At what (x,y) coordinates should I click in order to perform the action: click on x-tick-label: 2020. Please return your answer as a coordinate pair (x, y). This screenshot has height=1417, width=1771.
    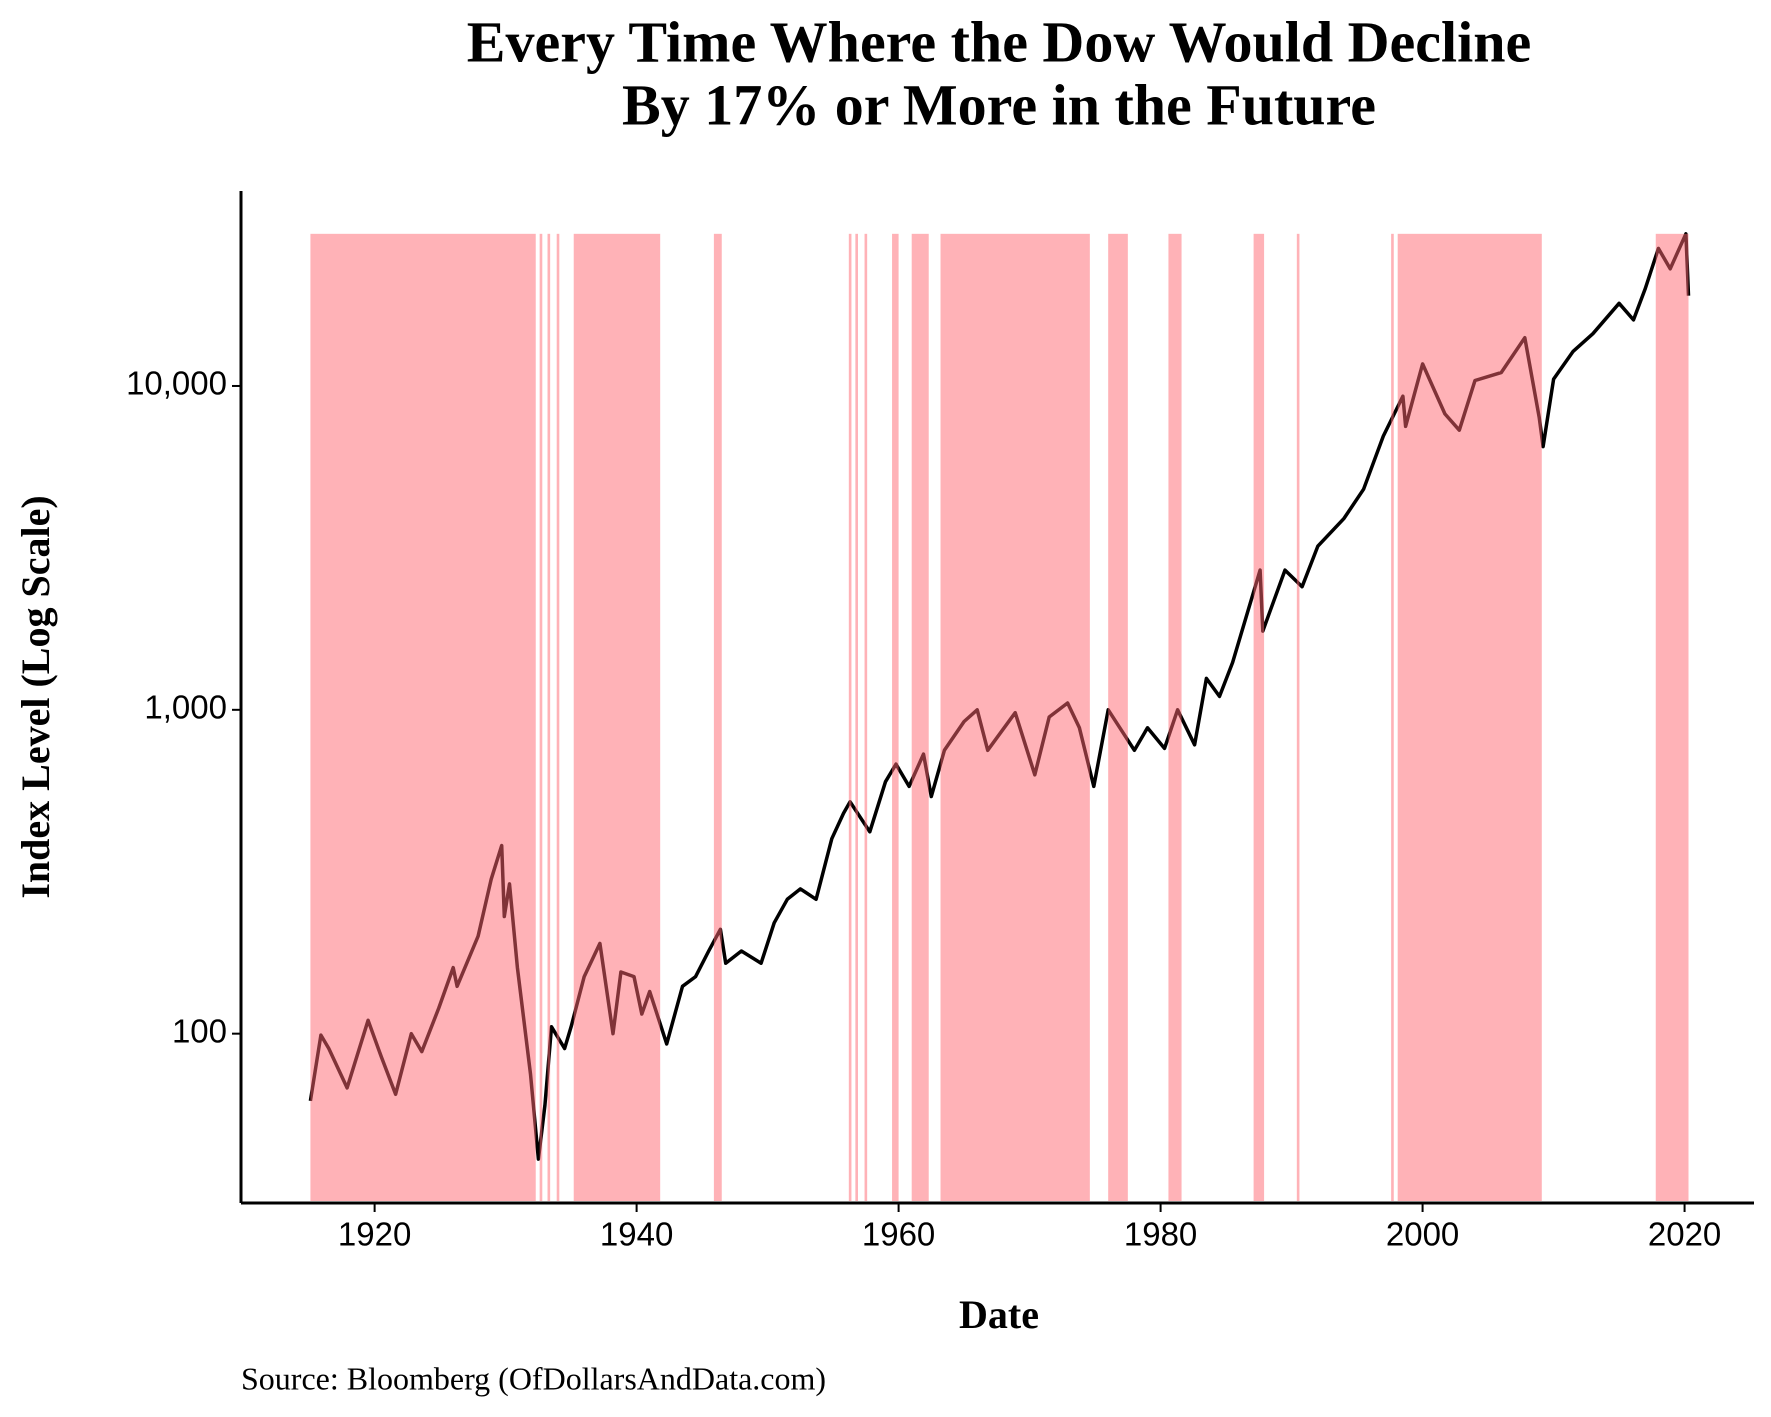
    Looking at the image, I should click on (1684, 1234).